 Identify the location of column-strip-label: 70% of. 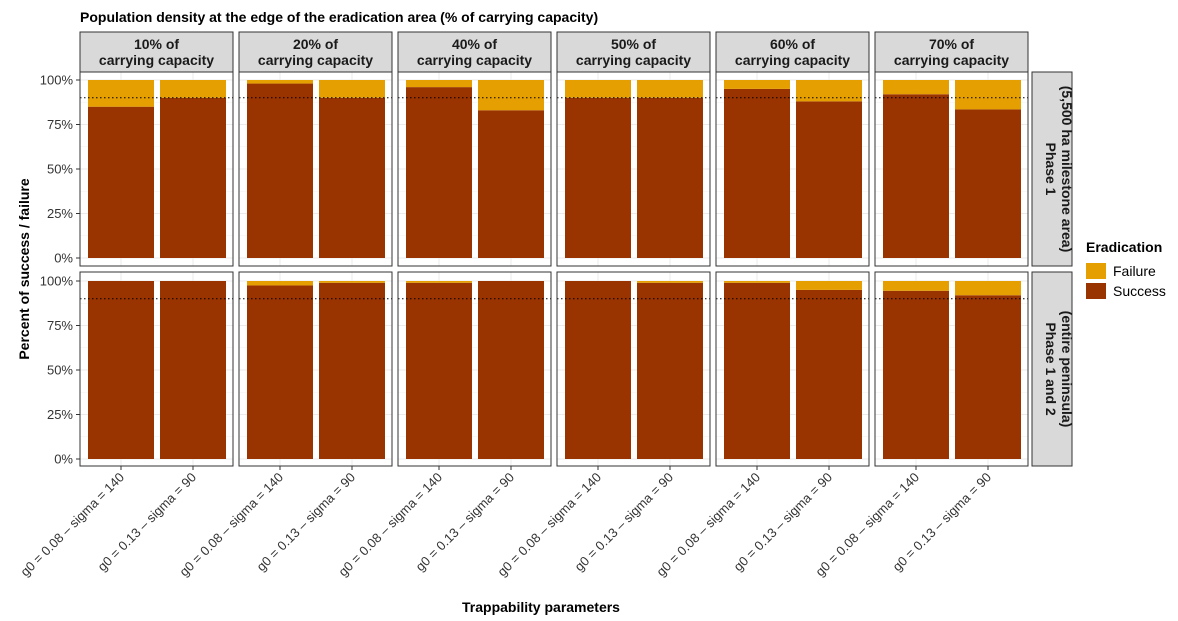
(951, 44).